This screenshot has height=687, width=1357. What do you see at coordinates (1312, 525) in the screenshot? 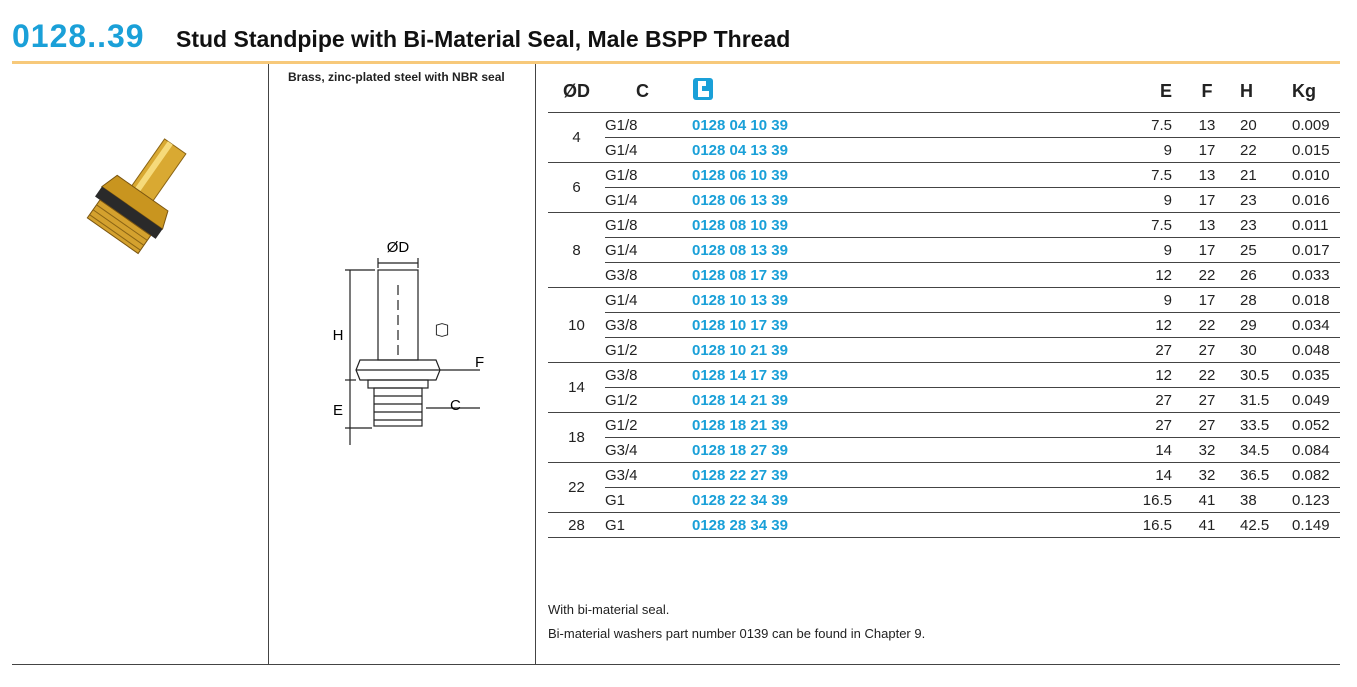
I see `weight: 0.149` at bounding box center [1312, 525].